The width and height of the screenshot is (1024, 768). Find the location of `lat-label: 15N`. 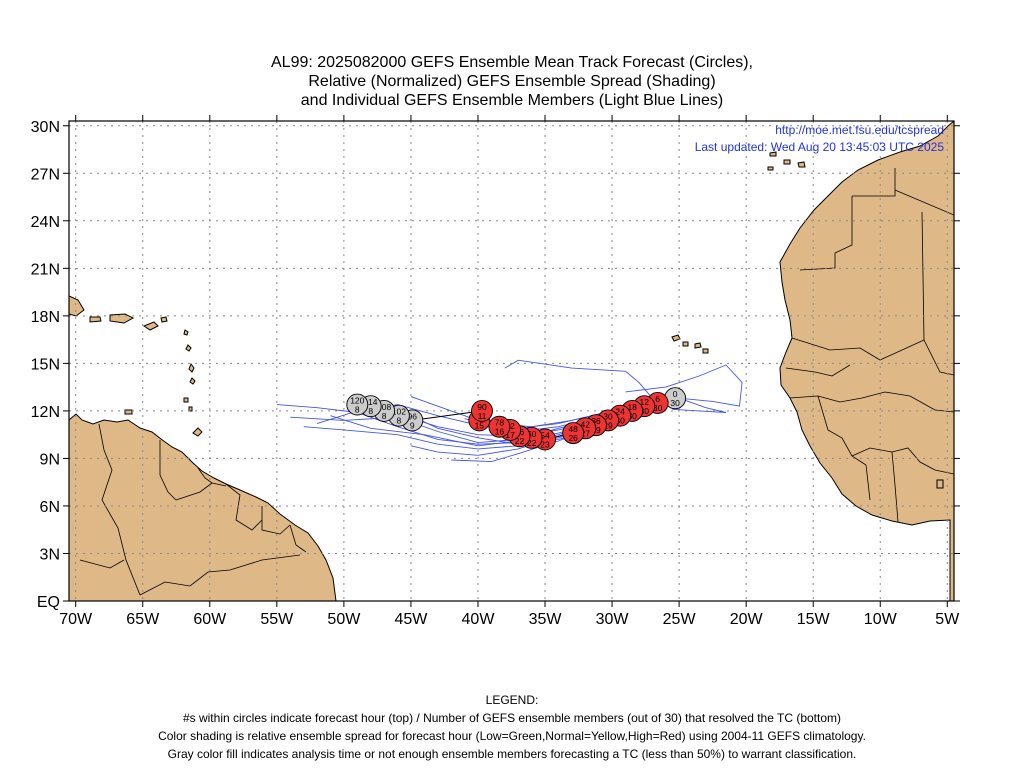

lat-label: 15N is located at coordinates (45, 364).